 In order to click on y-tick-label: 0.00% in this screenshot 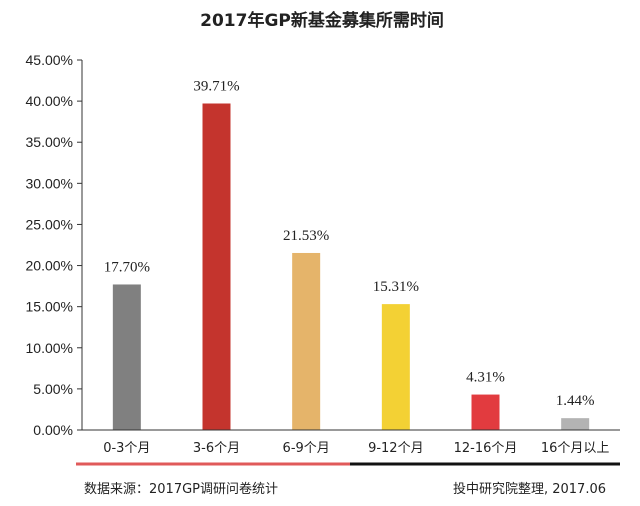, I will do `click(53, 430)`.